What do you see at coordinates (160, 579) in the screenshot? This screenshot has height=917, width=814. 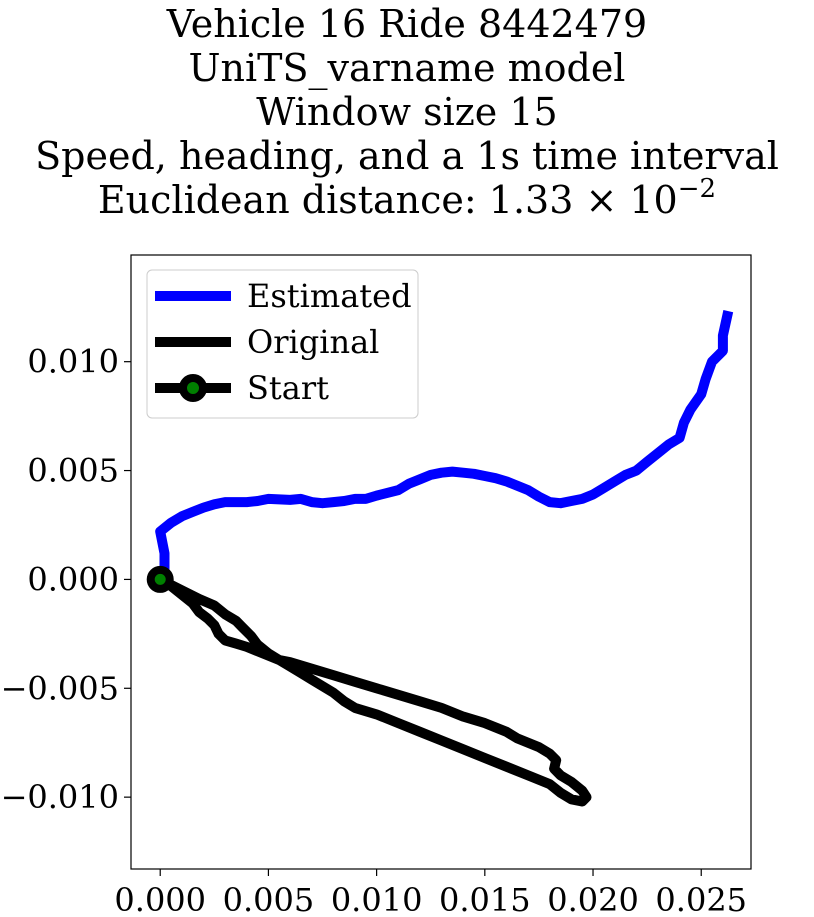 I see `start-marker` at bounding box center [160, 579].